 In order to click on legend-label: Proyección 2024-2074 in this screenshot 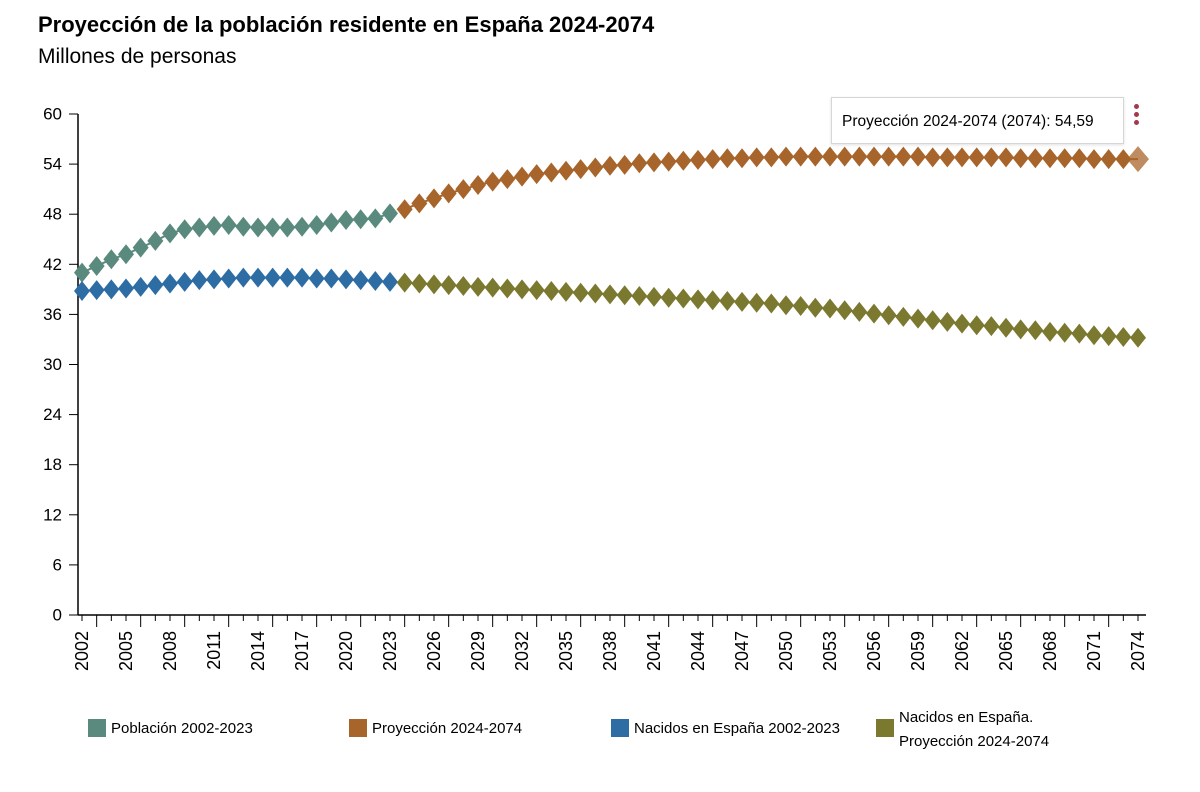, I will do `click(447, 728)`.